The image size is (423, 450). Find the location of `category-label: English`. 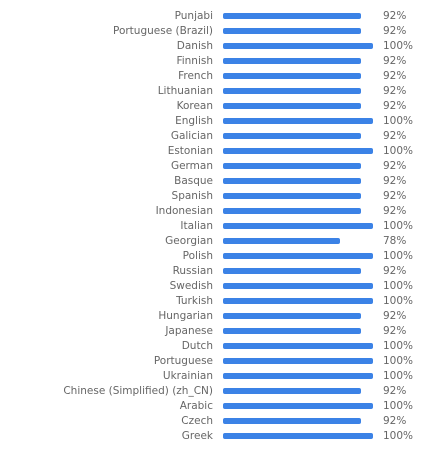

category-label: English is located at coordinates (194, 121).